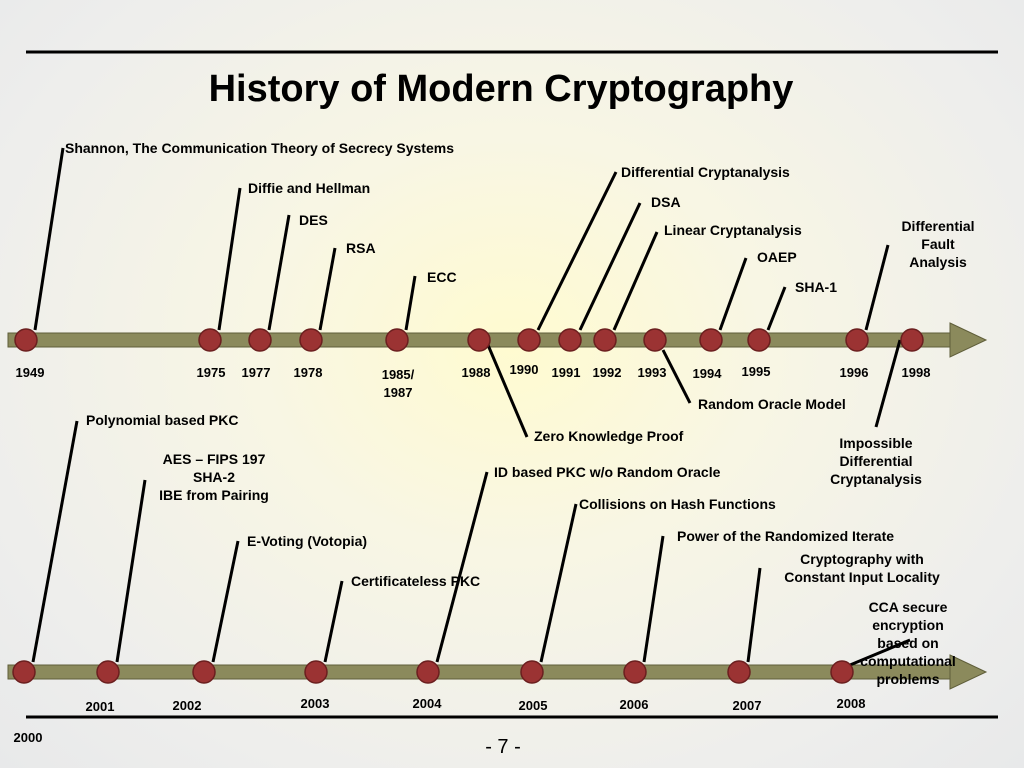 The image size is (1024, 768). I want to click on year-label: 1985/ 1987, so click(398, 383).